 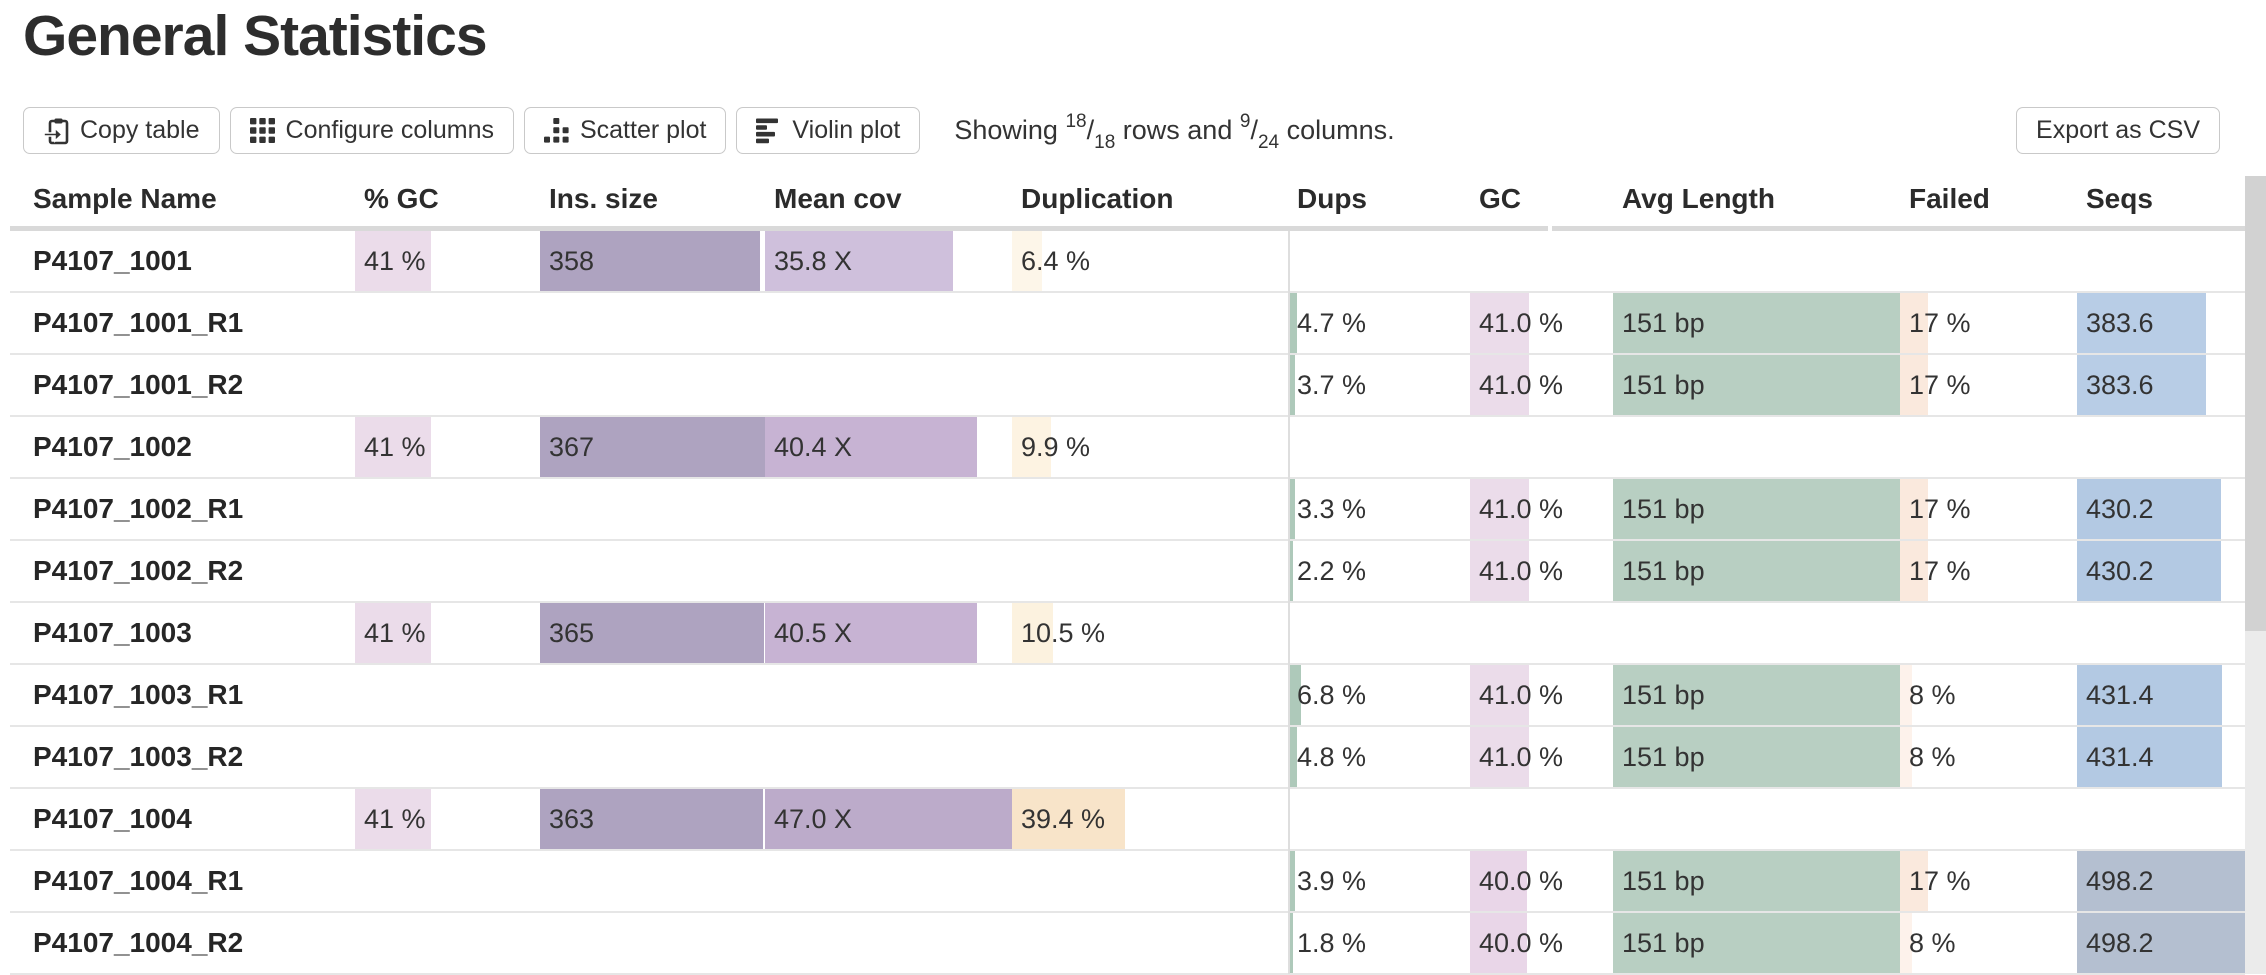 What do you see at coordinates (1698, 198) in the screenshot?
I see `col-header-len: Avg Length` at bounding box center [1698, 198].